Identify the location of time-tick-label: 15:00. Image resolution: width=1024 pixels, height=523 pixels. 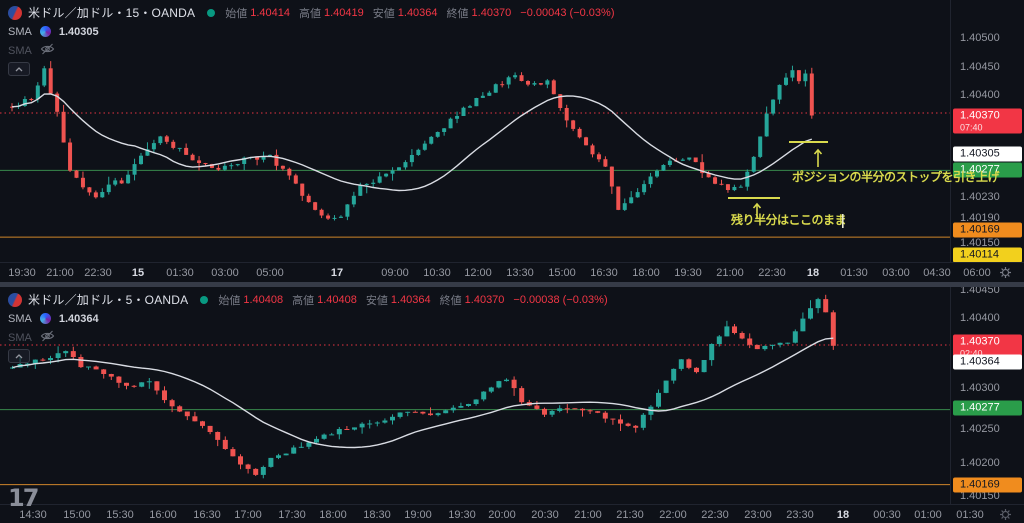
(562, 273).